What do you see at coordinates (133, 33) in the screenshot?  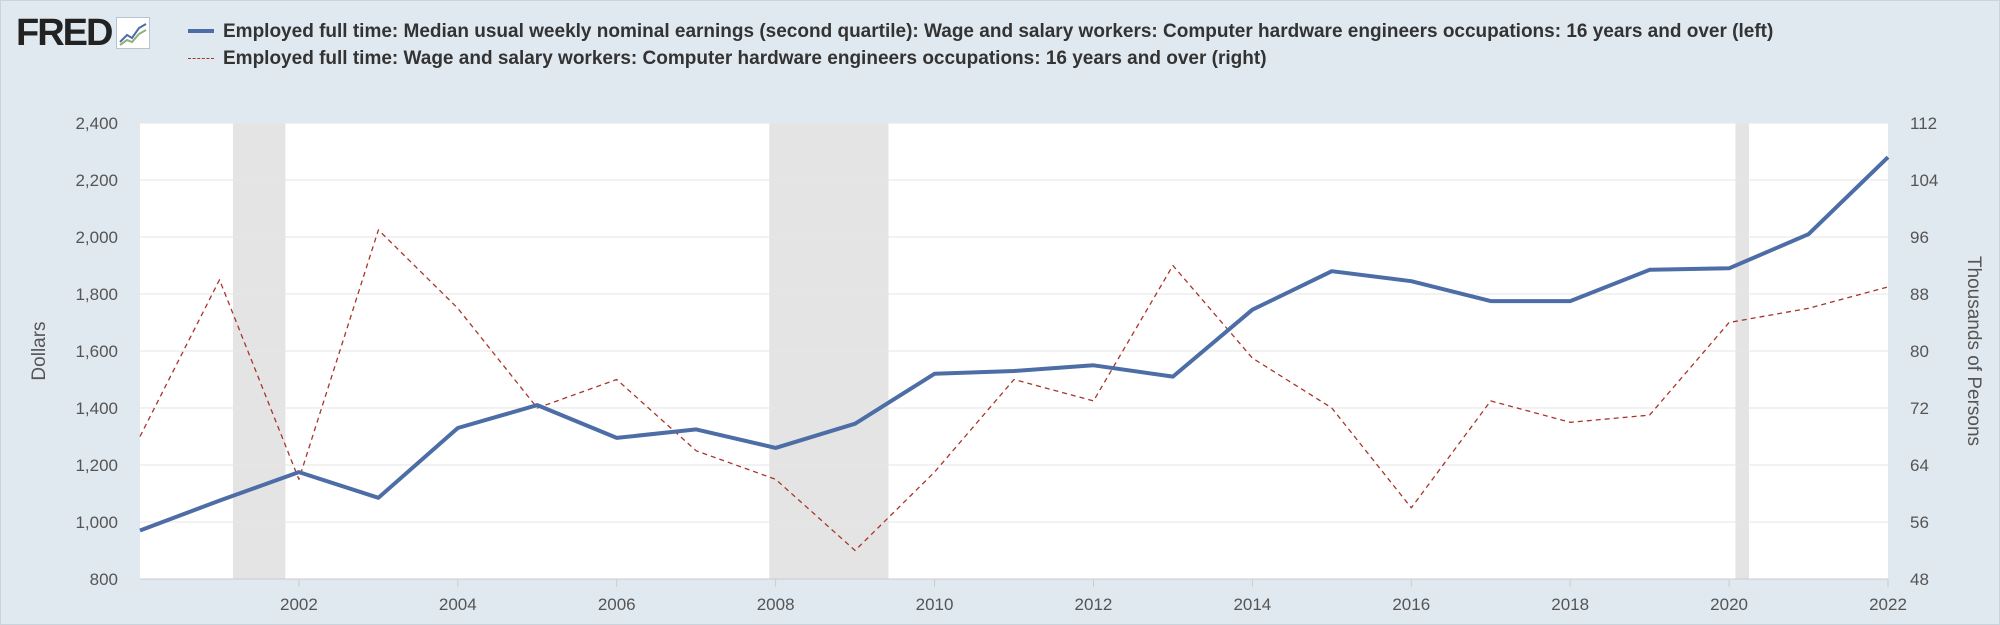 I see `chart-icon` at bounding box center [133, 33].